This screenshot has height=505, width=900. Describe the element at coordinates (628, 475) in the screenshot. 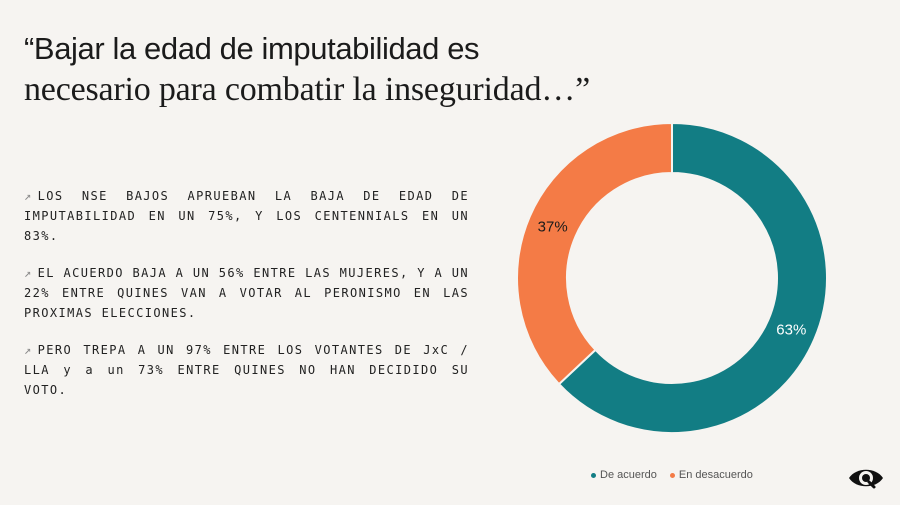

I see `legend-label-de-acuerdo: De acuerdo` at that location.